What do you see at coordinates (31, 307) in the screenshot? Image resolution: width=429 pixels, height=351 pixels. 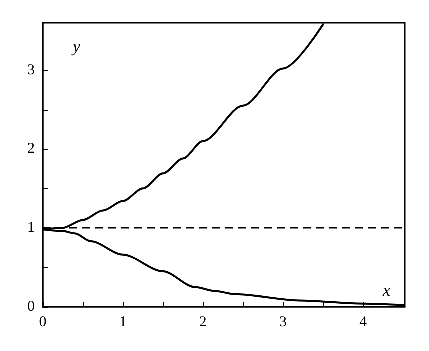 I see `y-tick-label: 0` at bounding box center [31, 307].